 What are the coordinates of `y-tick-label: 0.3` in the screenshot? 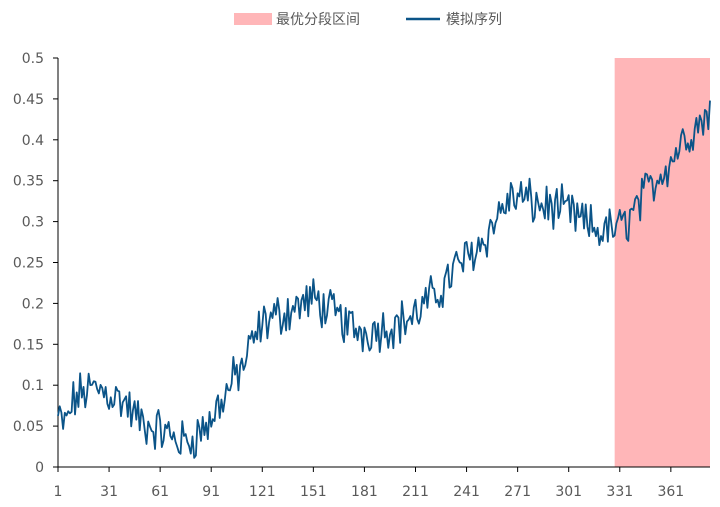 It's located at (33, 223).